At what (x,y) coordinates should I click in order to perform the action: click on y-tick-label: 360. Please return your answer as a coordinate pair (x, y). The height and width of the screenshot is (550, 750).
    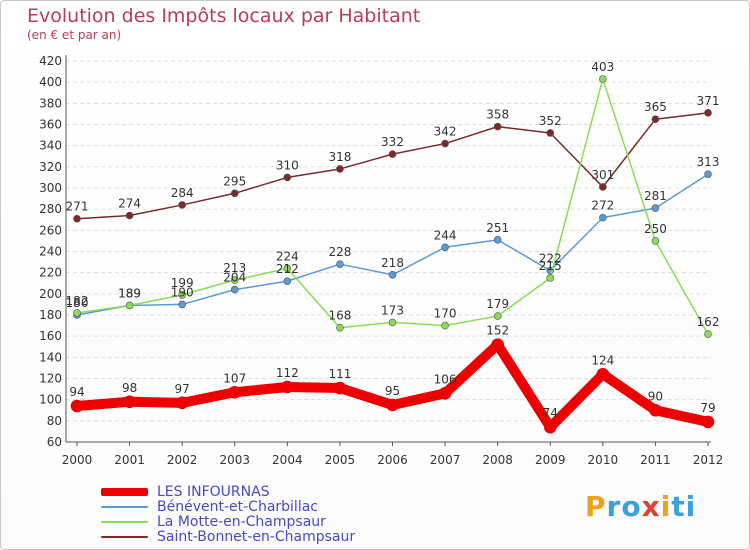
    Looking at the image, I should click on (50, 125).